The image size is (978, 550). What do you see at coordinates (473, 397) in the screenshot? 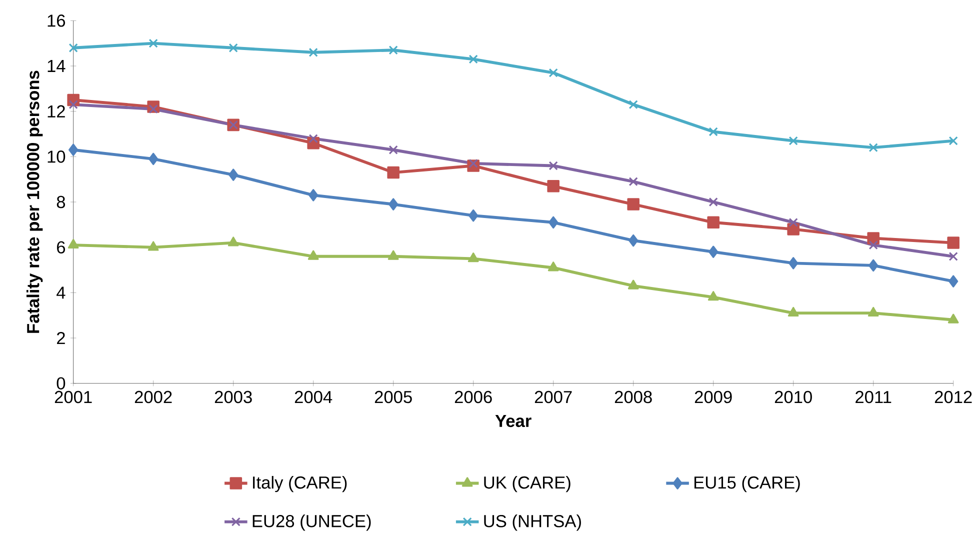
I see `x-tick-label: 2006` at bounding box center [473, 397].